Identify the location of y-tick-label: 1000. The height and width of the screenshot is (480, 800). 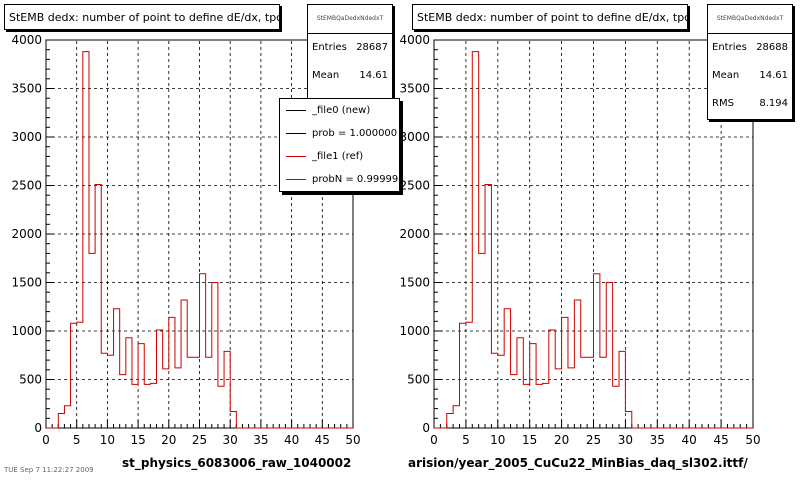
(415, 331).